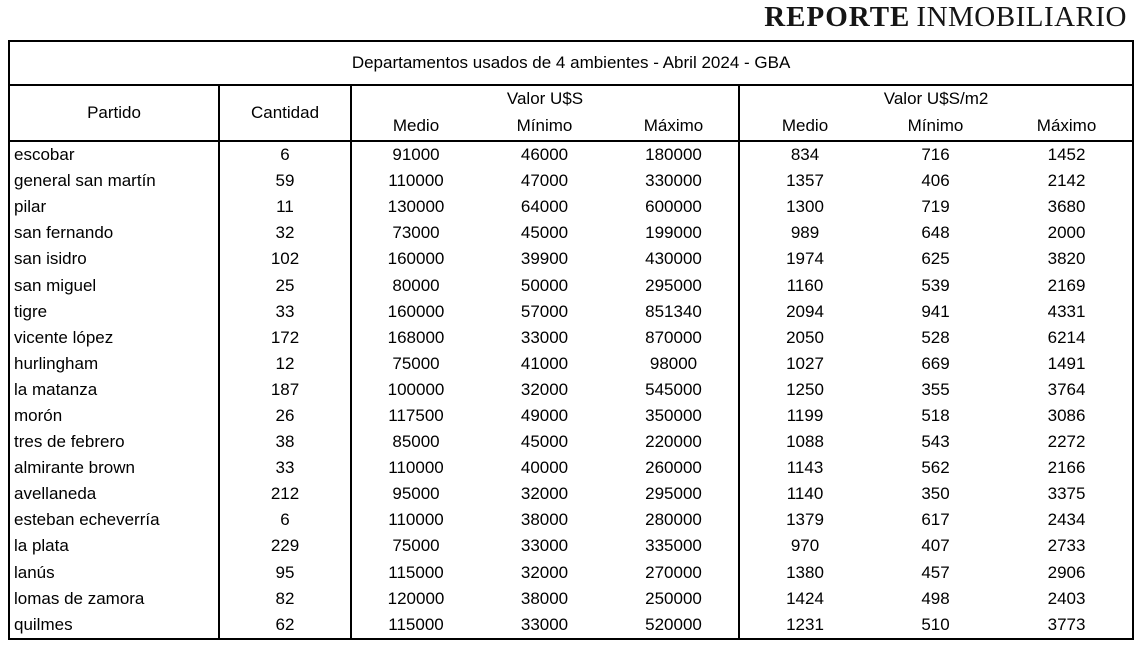 This screenshot has width=1140, height=656. Describe the element at coordinates (1066, 207) in the screenshot. I see `usdm2-maximo-cell: 3680` at that location.